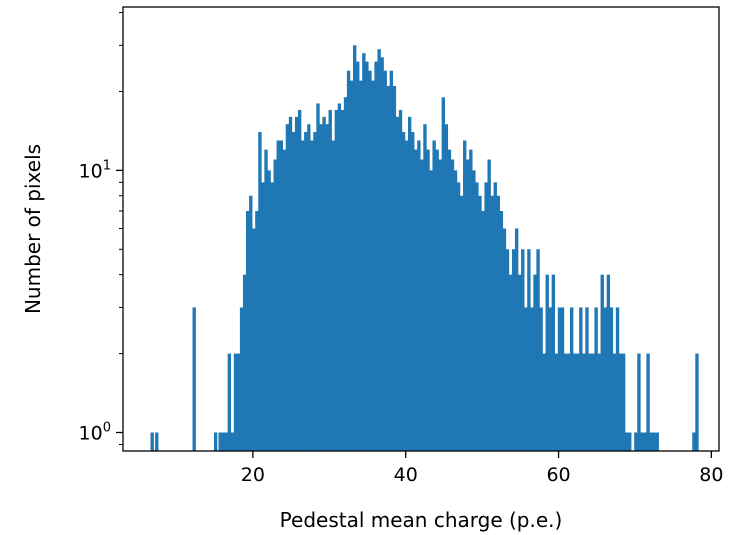 The height and width of the screenshot is (535, 749). I want to click on x-axis-label: Pedestal mean charge (p.e.), so click(421, 520).